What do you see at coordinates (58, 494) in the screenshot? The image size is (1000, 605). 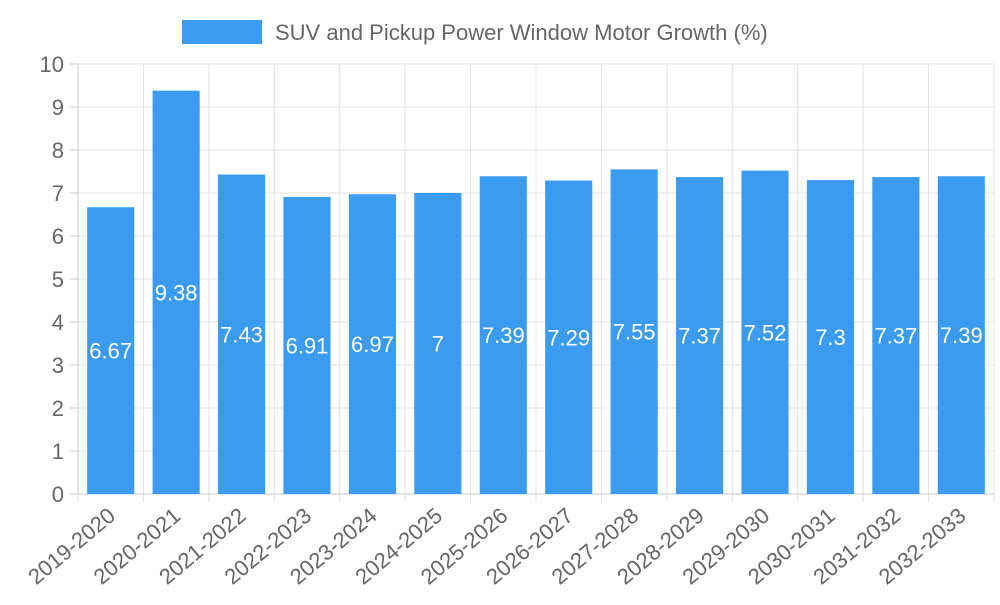 I see `y-tick-label: 0` at bounding box center [58, 494].